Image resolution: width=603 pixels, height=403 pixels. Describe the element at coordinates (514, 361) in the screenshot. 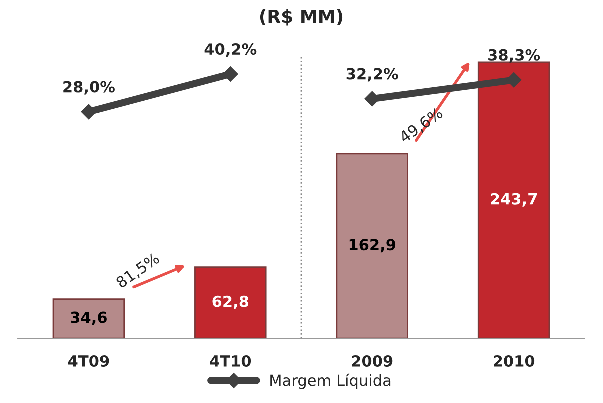

I see `x-tick-label: 2010` at that location.